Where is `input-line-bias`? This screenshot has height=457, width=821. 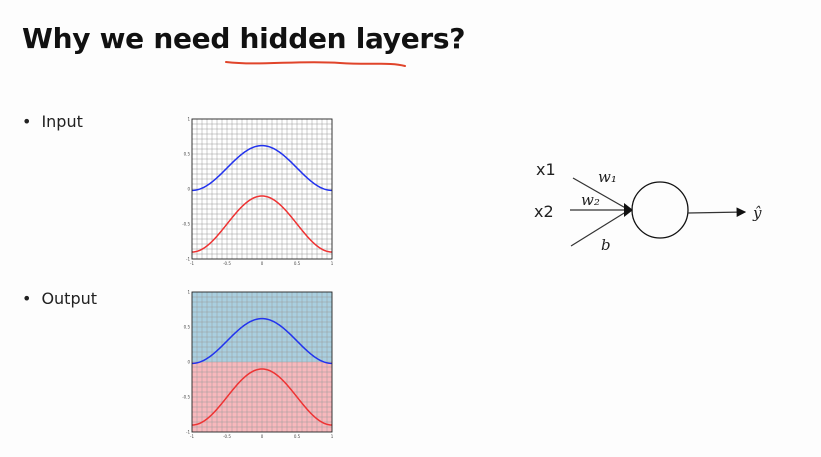 input-line-bias is located at coordinates (600, 228).